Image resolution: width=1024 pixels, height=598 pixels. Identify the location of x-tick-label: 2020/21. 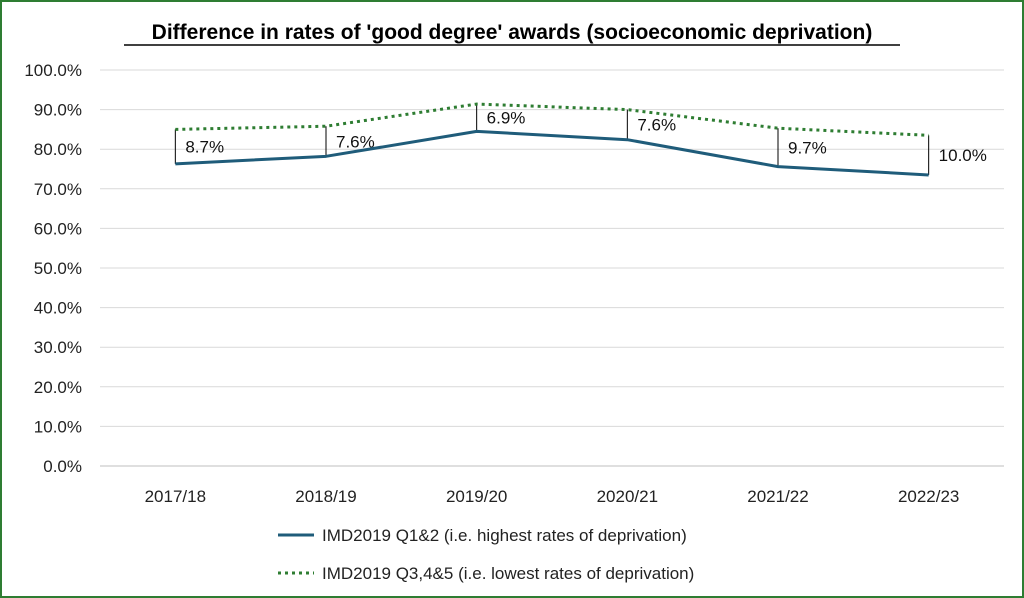
(627, 496).